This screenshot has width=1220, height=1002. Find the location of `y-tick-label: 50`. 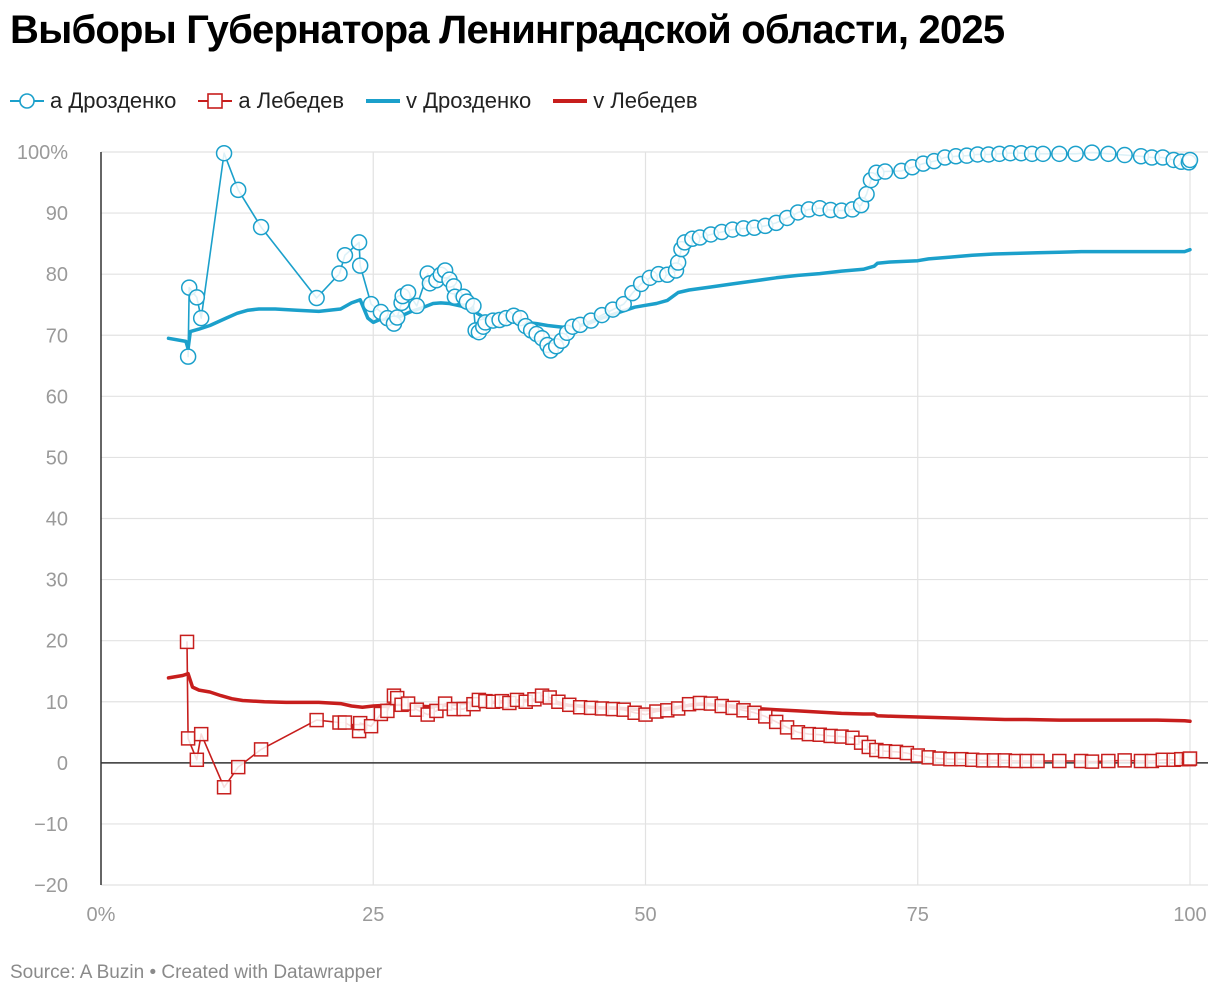

y-tick-label: 50 is located at coordinates (57, 458).